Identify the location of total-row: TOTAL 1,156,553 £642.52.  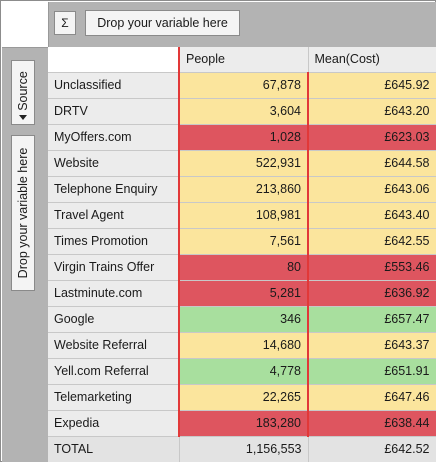
(242, 449).